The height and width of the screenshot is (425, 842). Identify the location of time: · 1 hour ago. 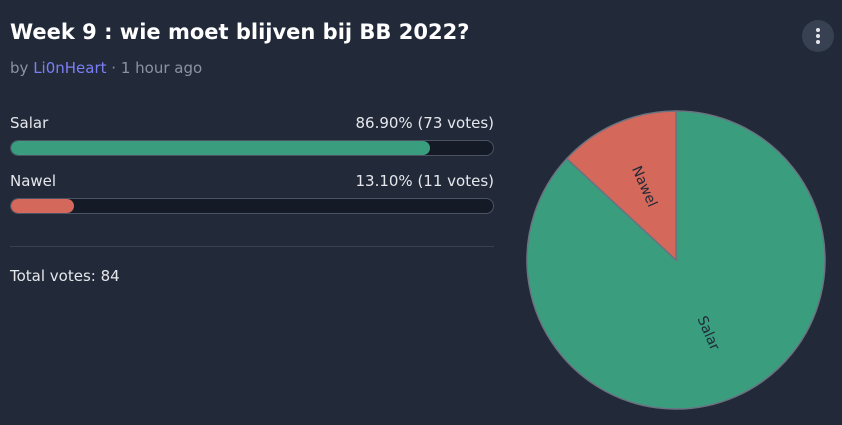
(157, 68).